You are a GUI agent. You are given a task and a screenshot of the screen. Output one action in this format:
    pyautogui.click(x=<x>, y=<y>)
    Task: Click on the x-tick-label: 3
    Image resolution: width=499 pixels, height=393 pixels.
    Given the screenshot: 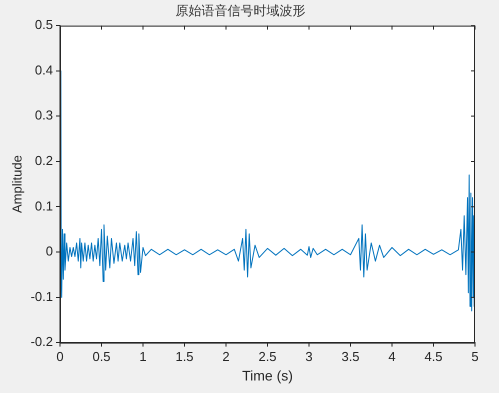 What is the action you would take?
    pyautogui.click(x=309, y=356)
    